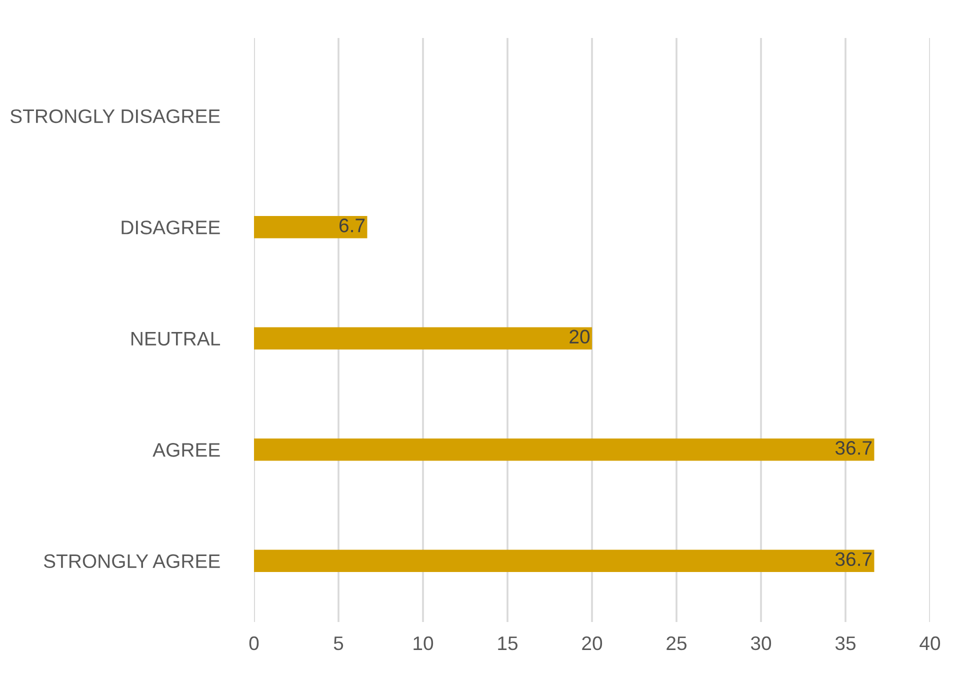 This screenshot has height=677, width=958. I want to click on x-tick-label: 5, so click(339, 643).